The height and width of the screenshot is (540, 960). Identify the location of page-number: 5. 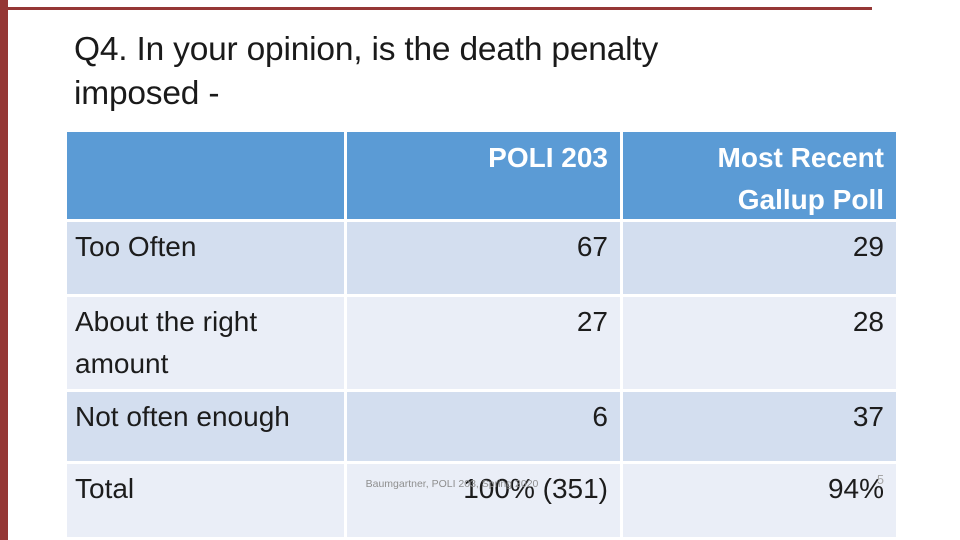
(880, 480).